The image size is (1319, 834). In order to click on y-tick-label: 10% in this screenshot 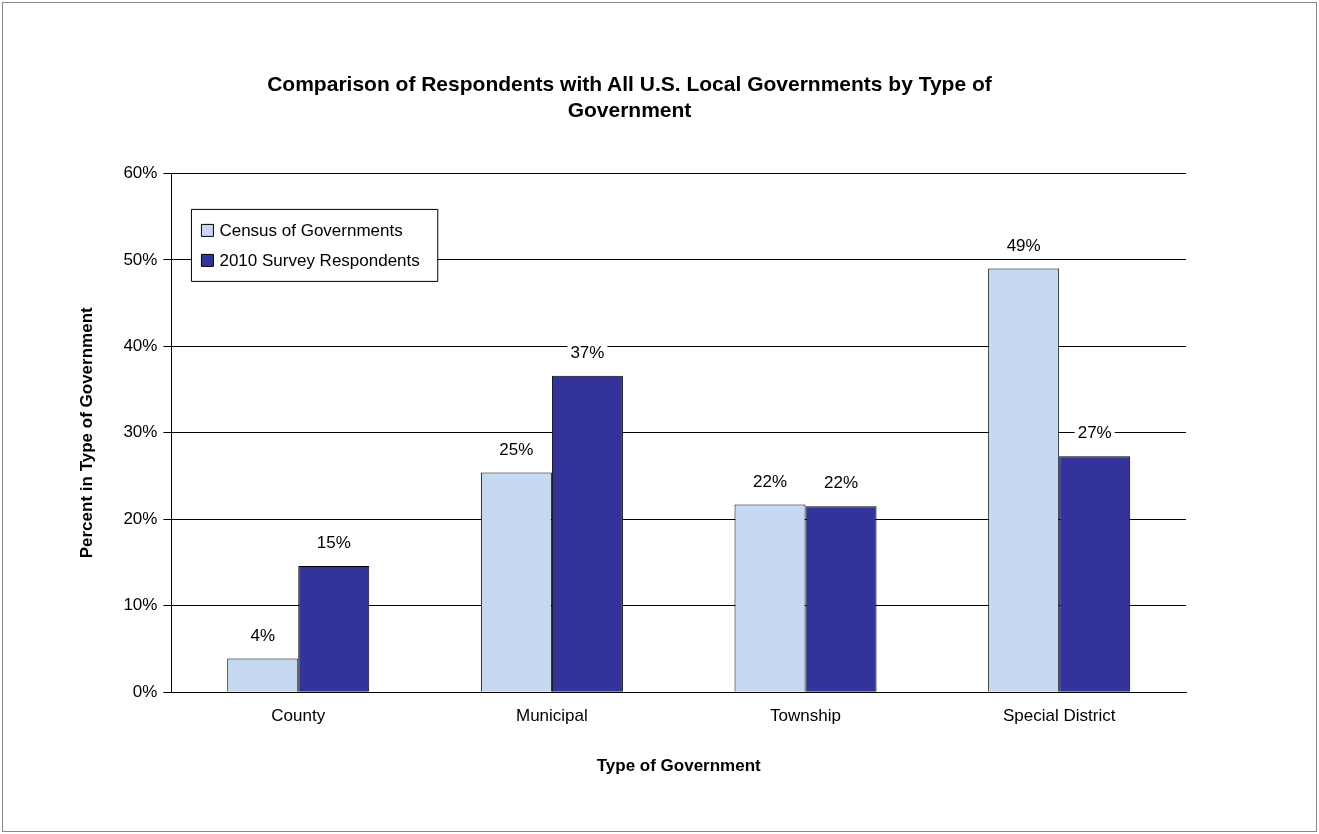, I will do `click(140, 605)`.